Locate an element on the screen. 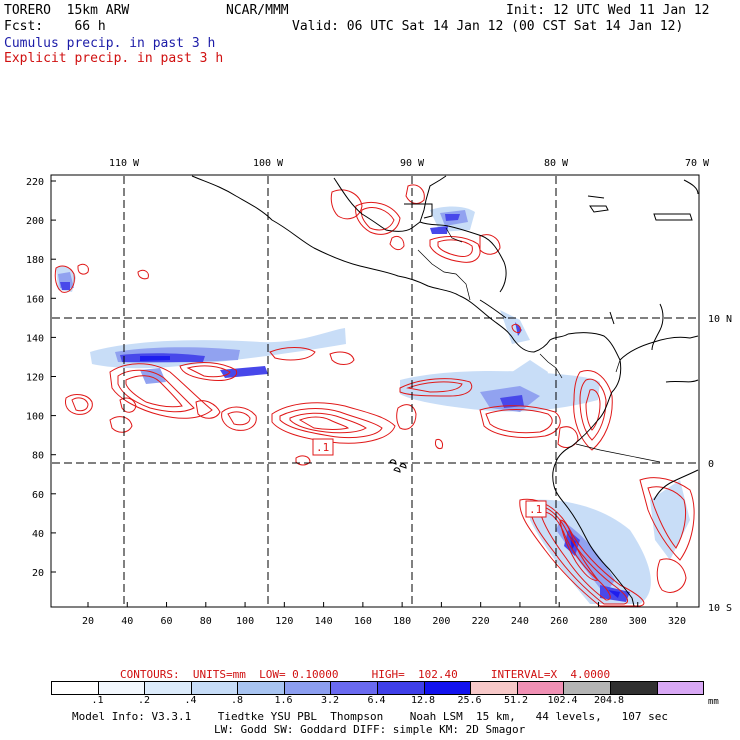  x-tick-label: 300 is located at coordinates (638, 621).